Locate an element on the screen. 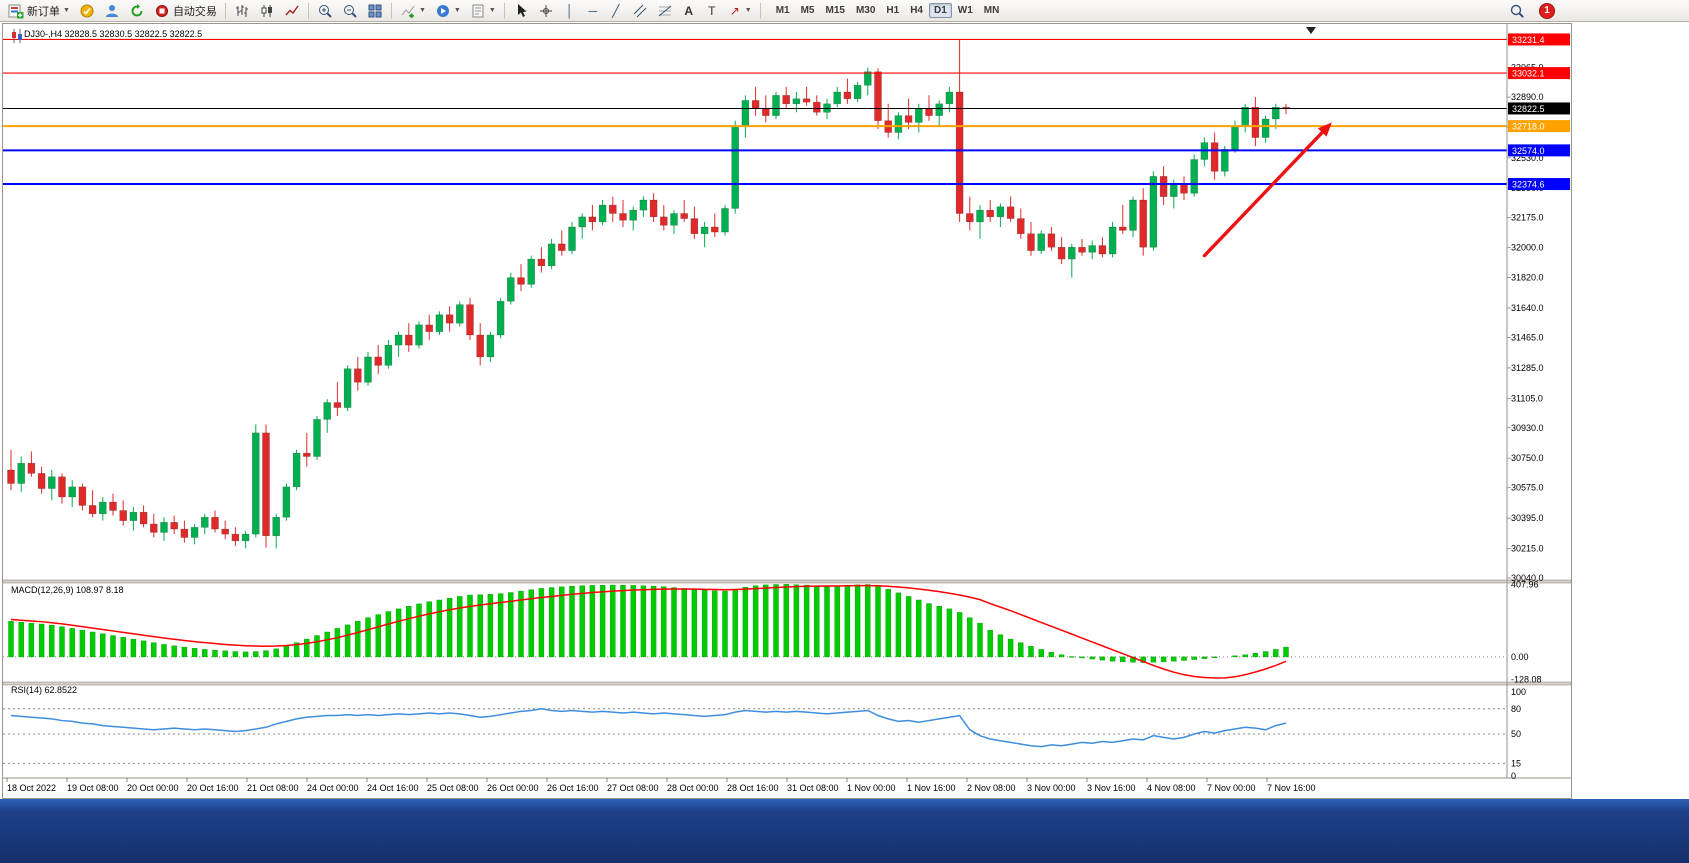 This screenshot has width=1689, height=863. autotrade-button: 自动交易 is located at coordinates (185, 11).